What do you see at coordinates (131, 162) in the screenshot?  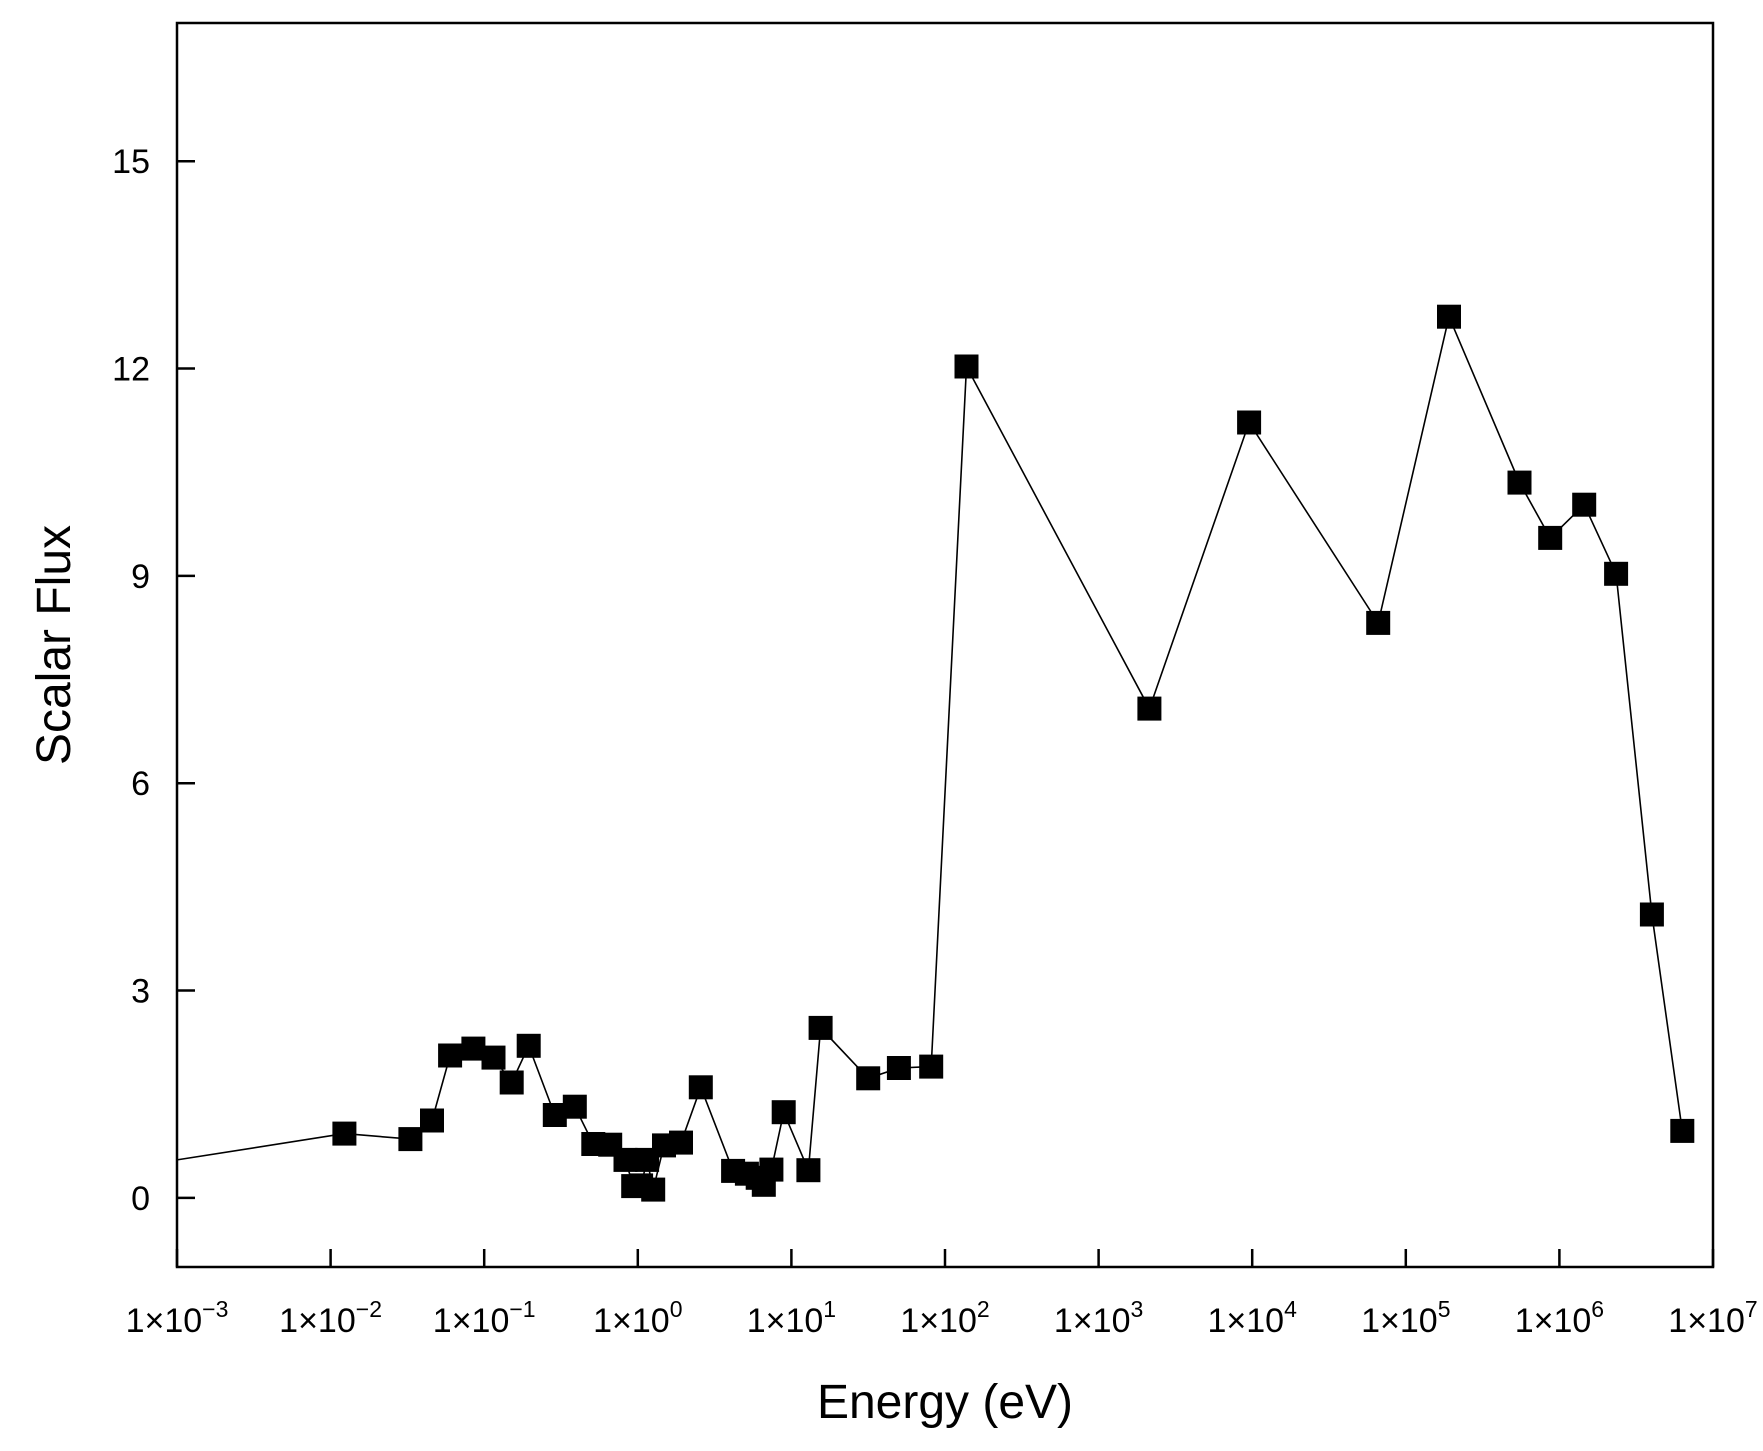 I see `y-tick-label: 15` at bounding box center [131, 162].